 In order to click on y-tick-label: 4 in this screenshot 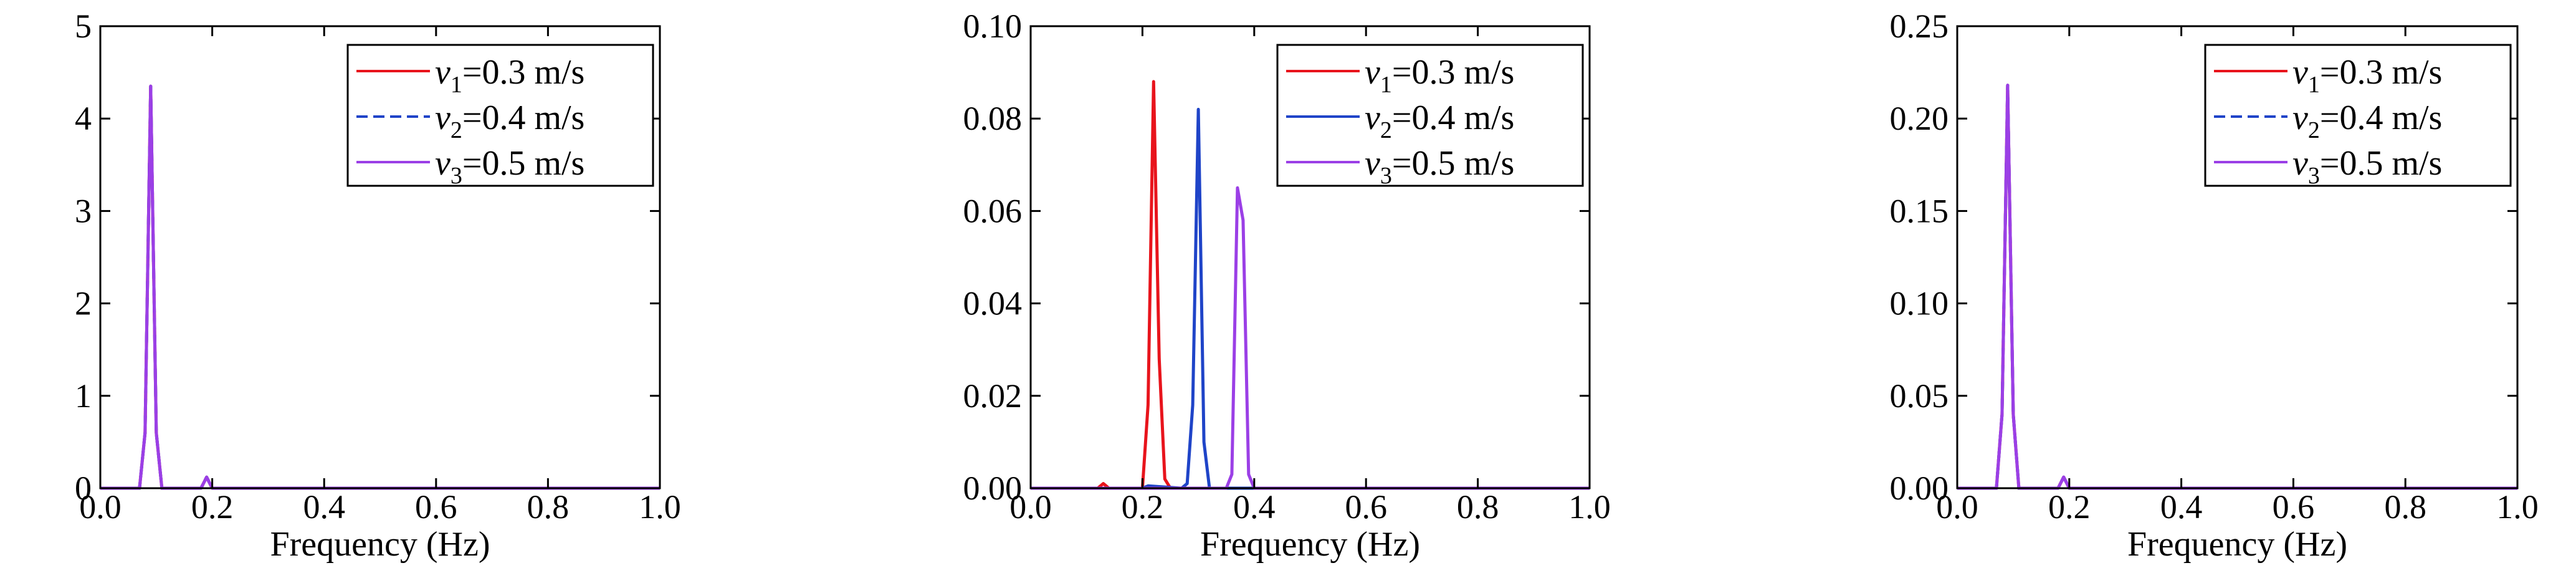, I will do `click(83, 119)`.